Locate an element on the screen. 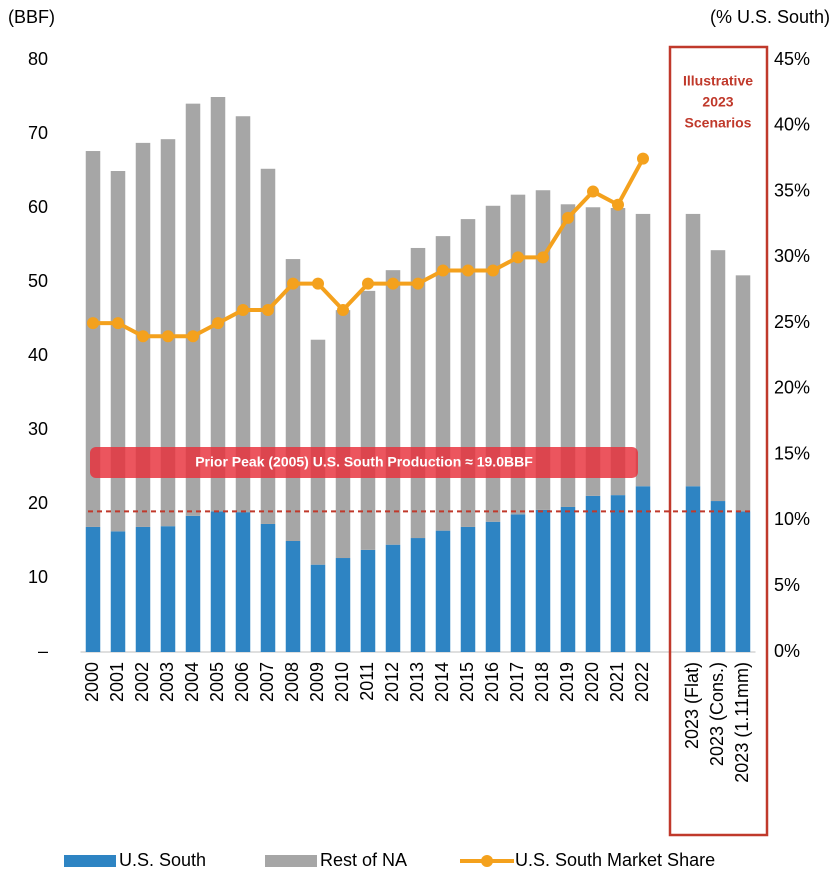 Image resolution: width=836 pixels, height=877 pixels. y2-tick-label: 35% is located at coordinates (792, 190).